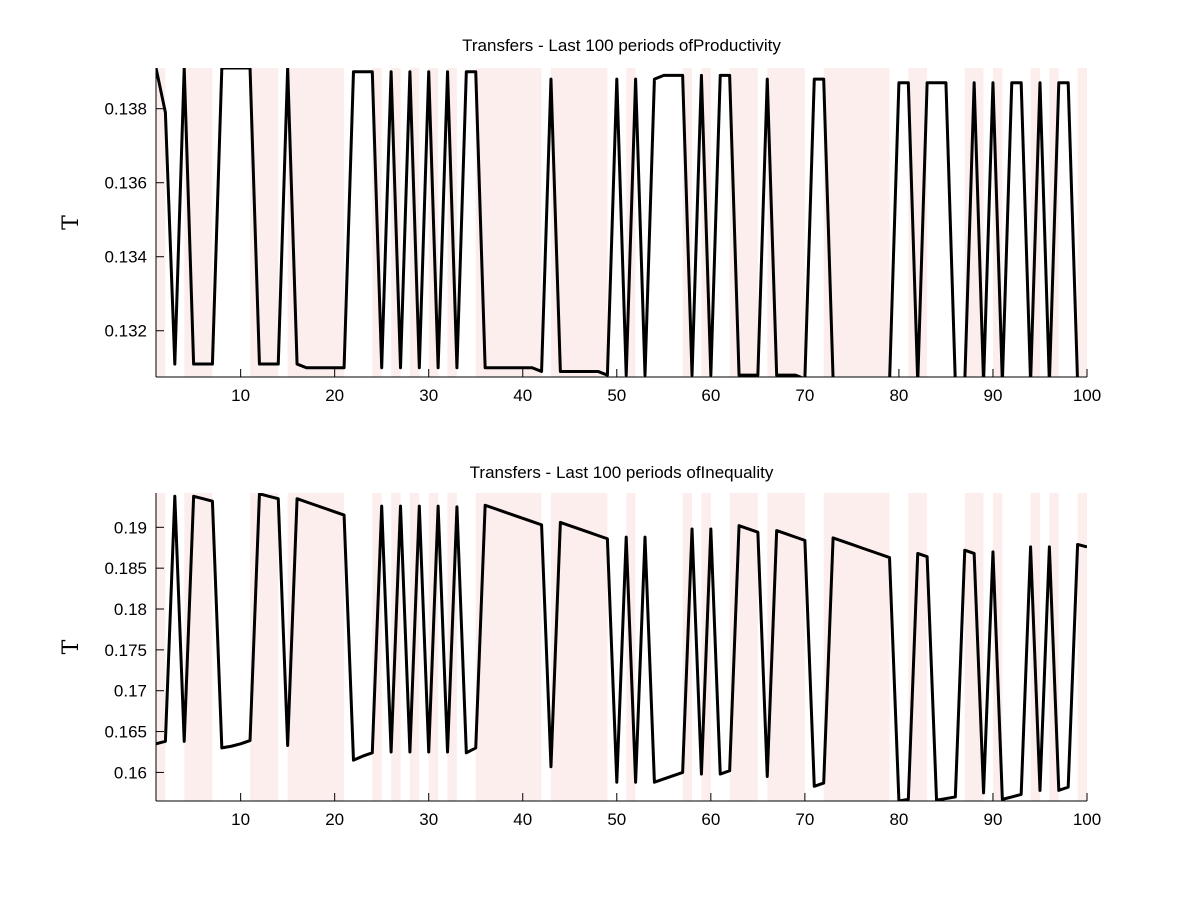 Image resolution: width=1200 pixels, height=900 pixels. Describe the element at coordinates (804, 395) in the screenshot. I see `chart0-x-tick-label-6: 70` at that location.